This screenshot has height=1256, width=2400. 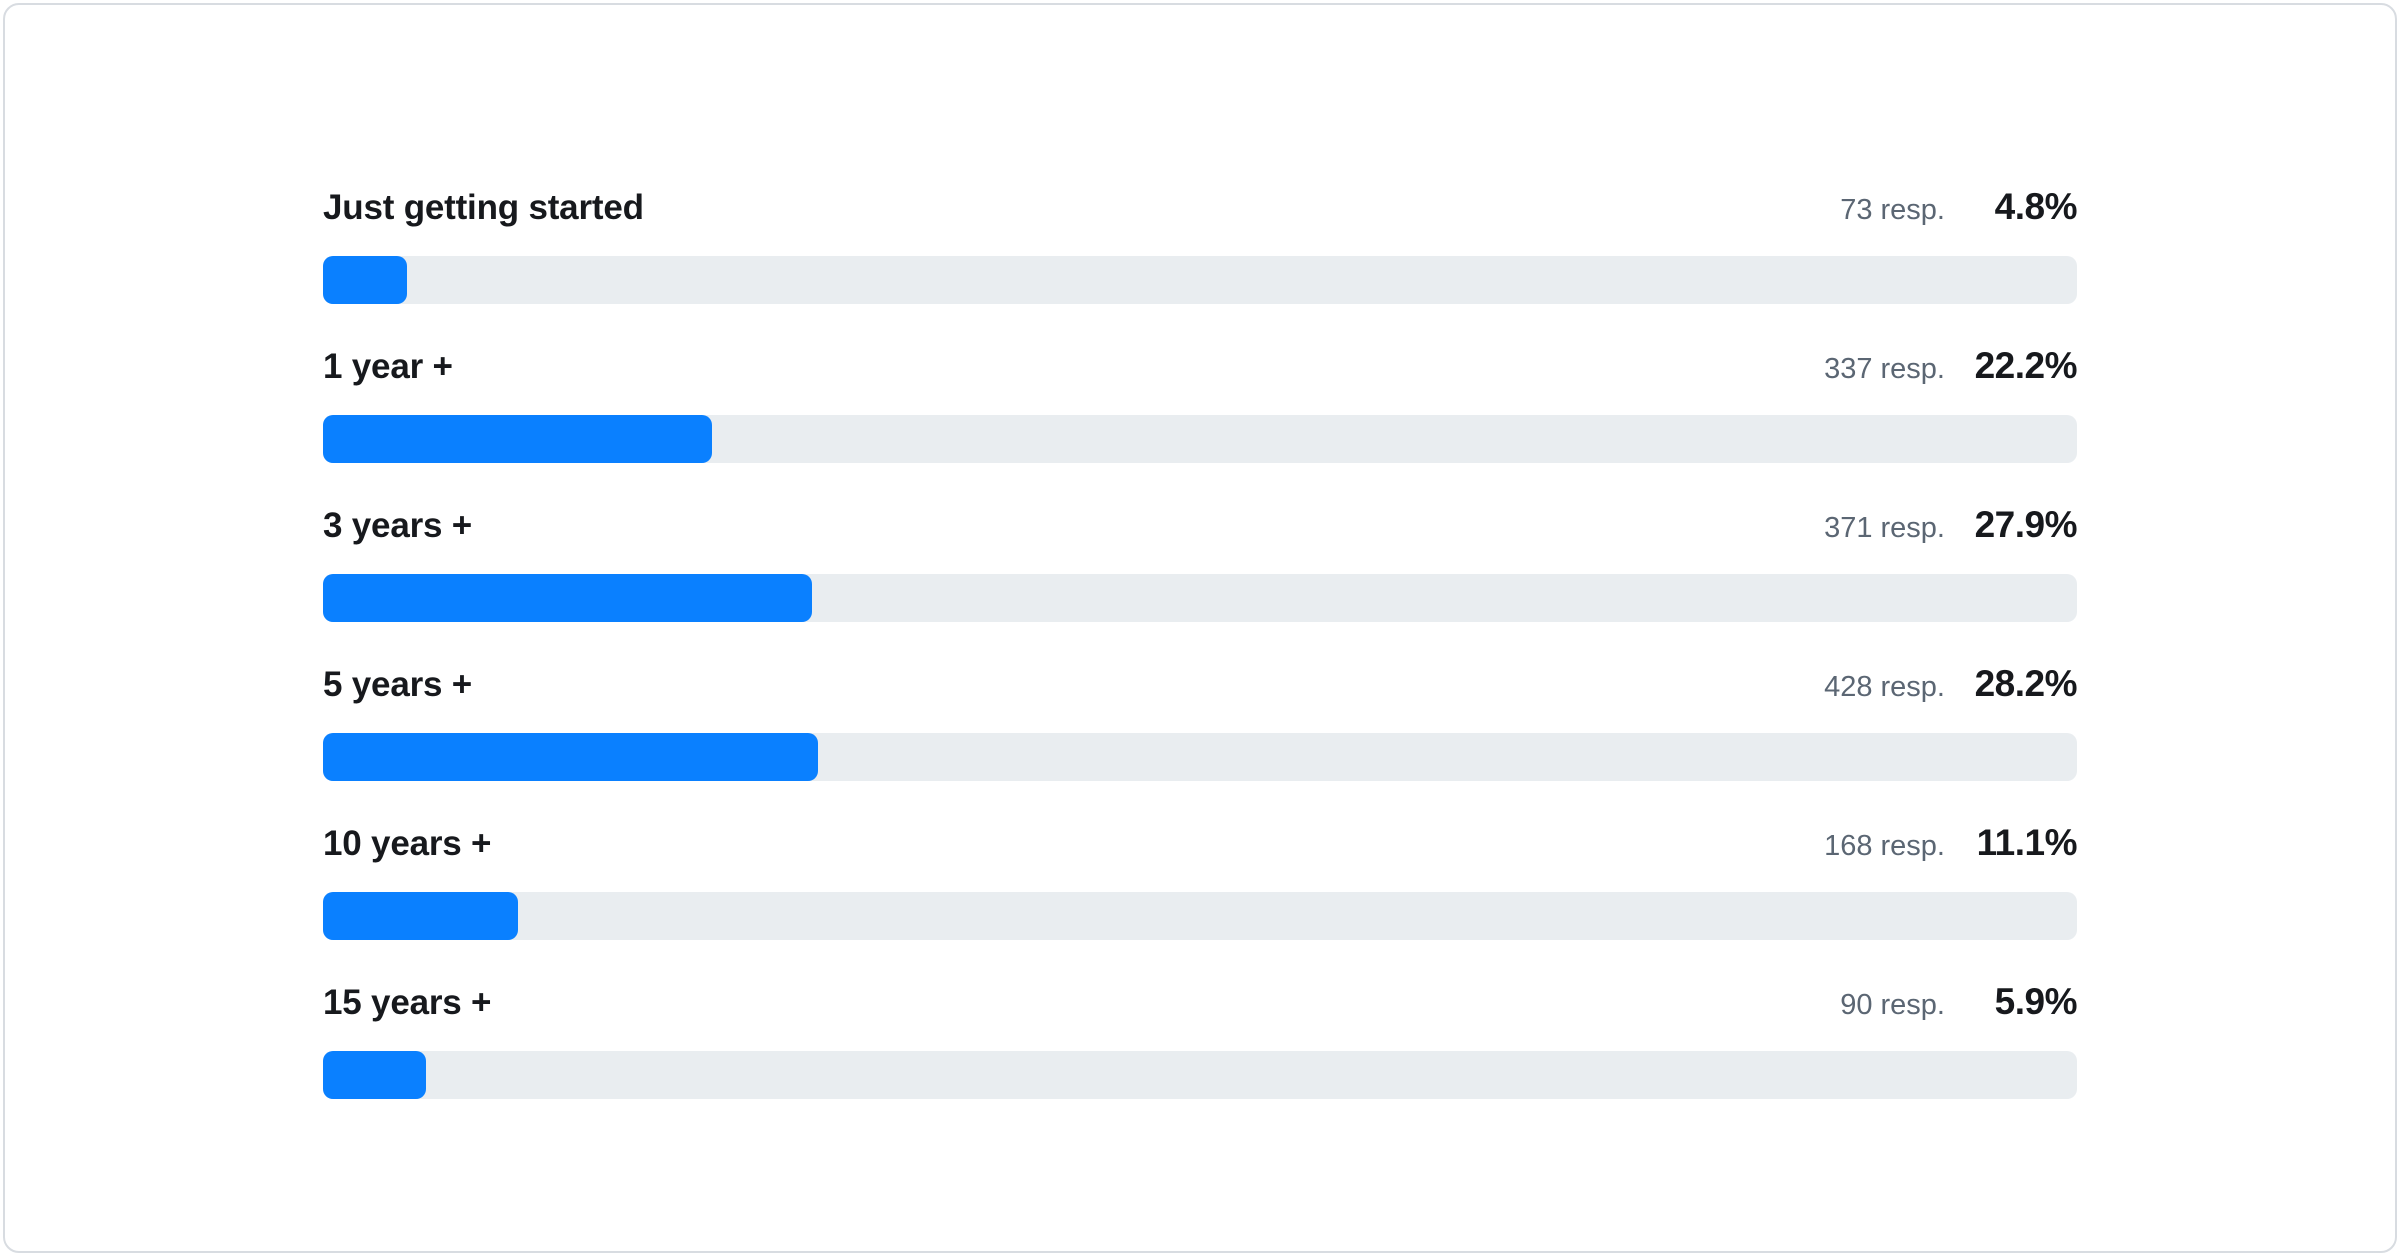 I want to click on row-header: 3 years + 371 resp. 27.9%, so click(x=1200, y=526).